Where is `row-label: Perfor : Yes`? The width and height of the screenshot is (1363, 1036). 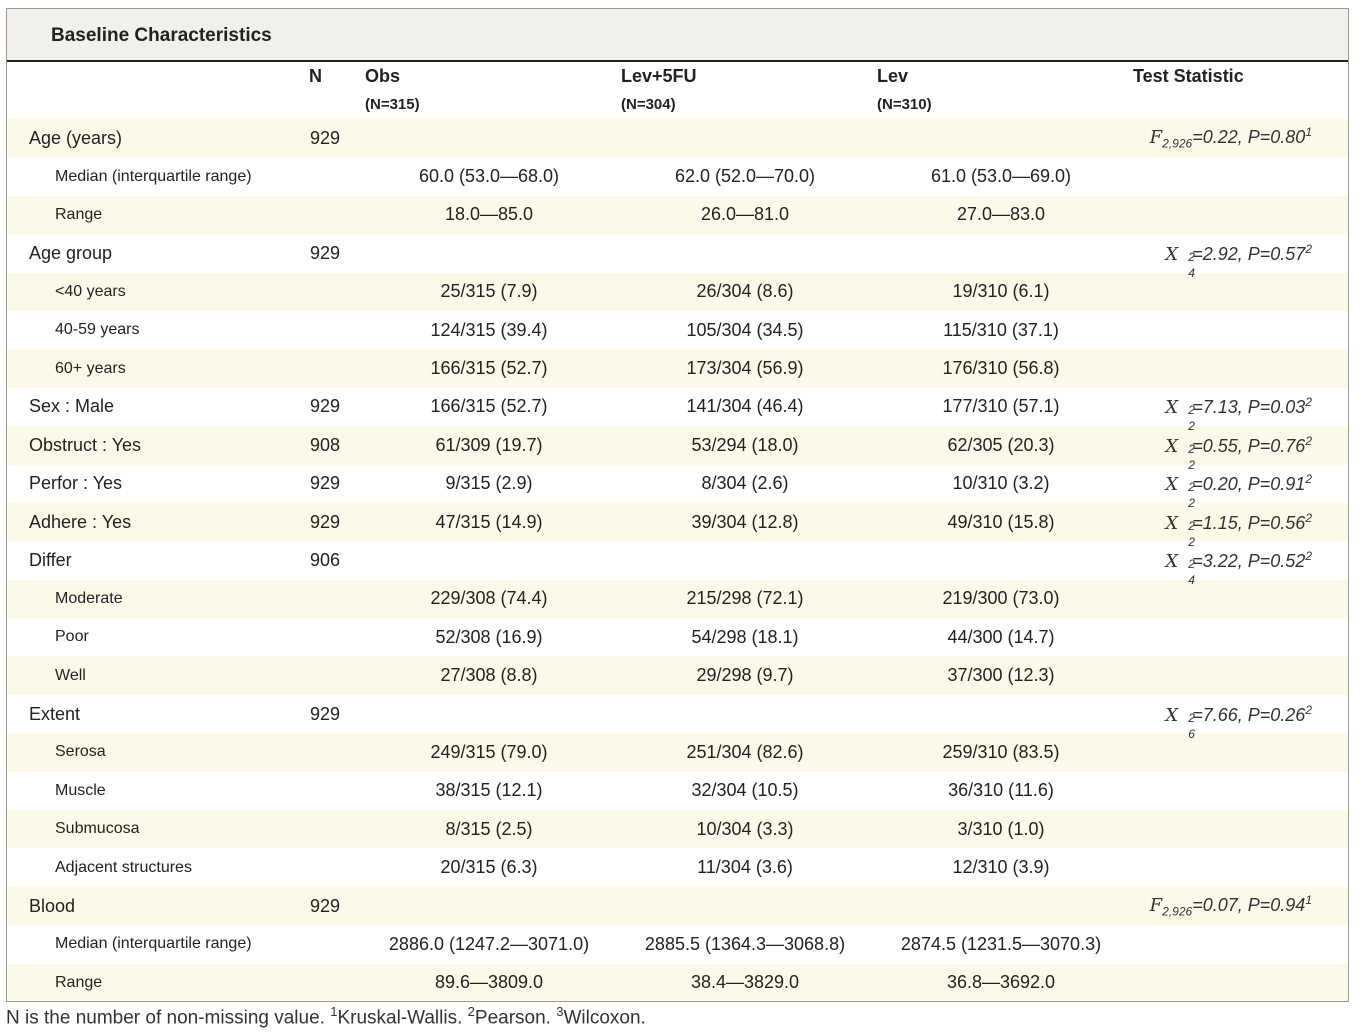
row-label: Perfor : Yes is located at coordinates (76, 483).